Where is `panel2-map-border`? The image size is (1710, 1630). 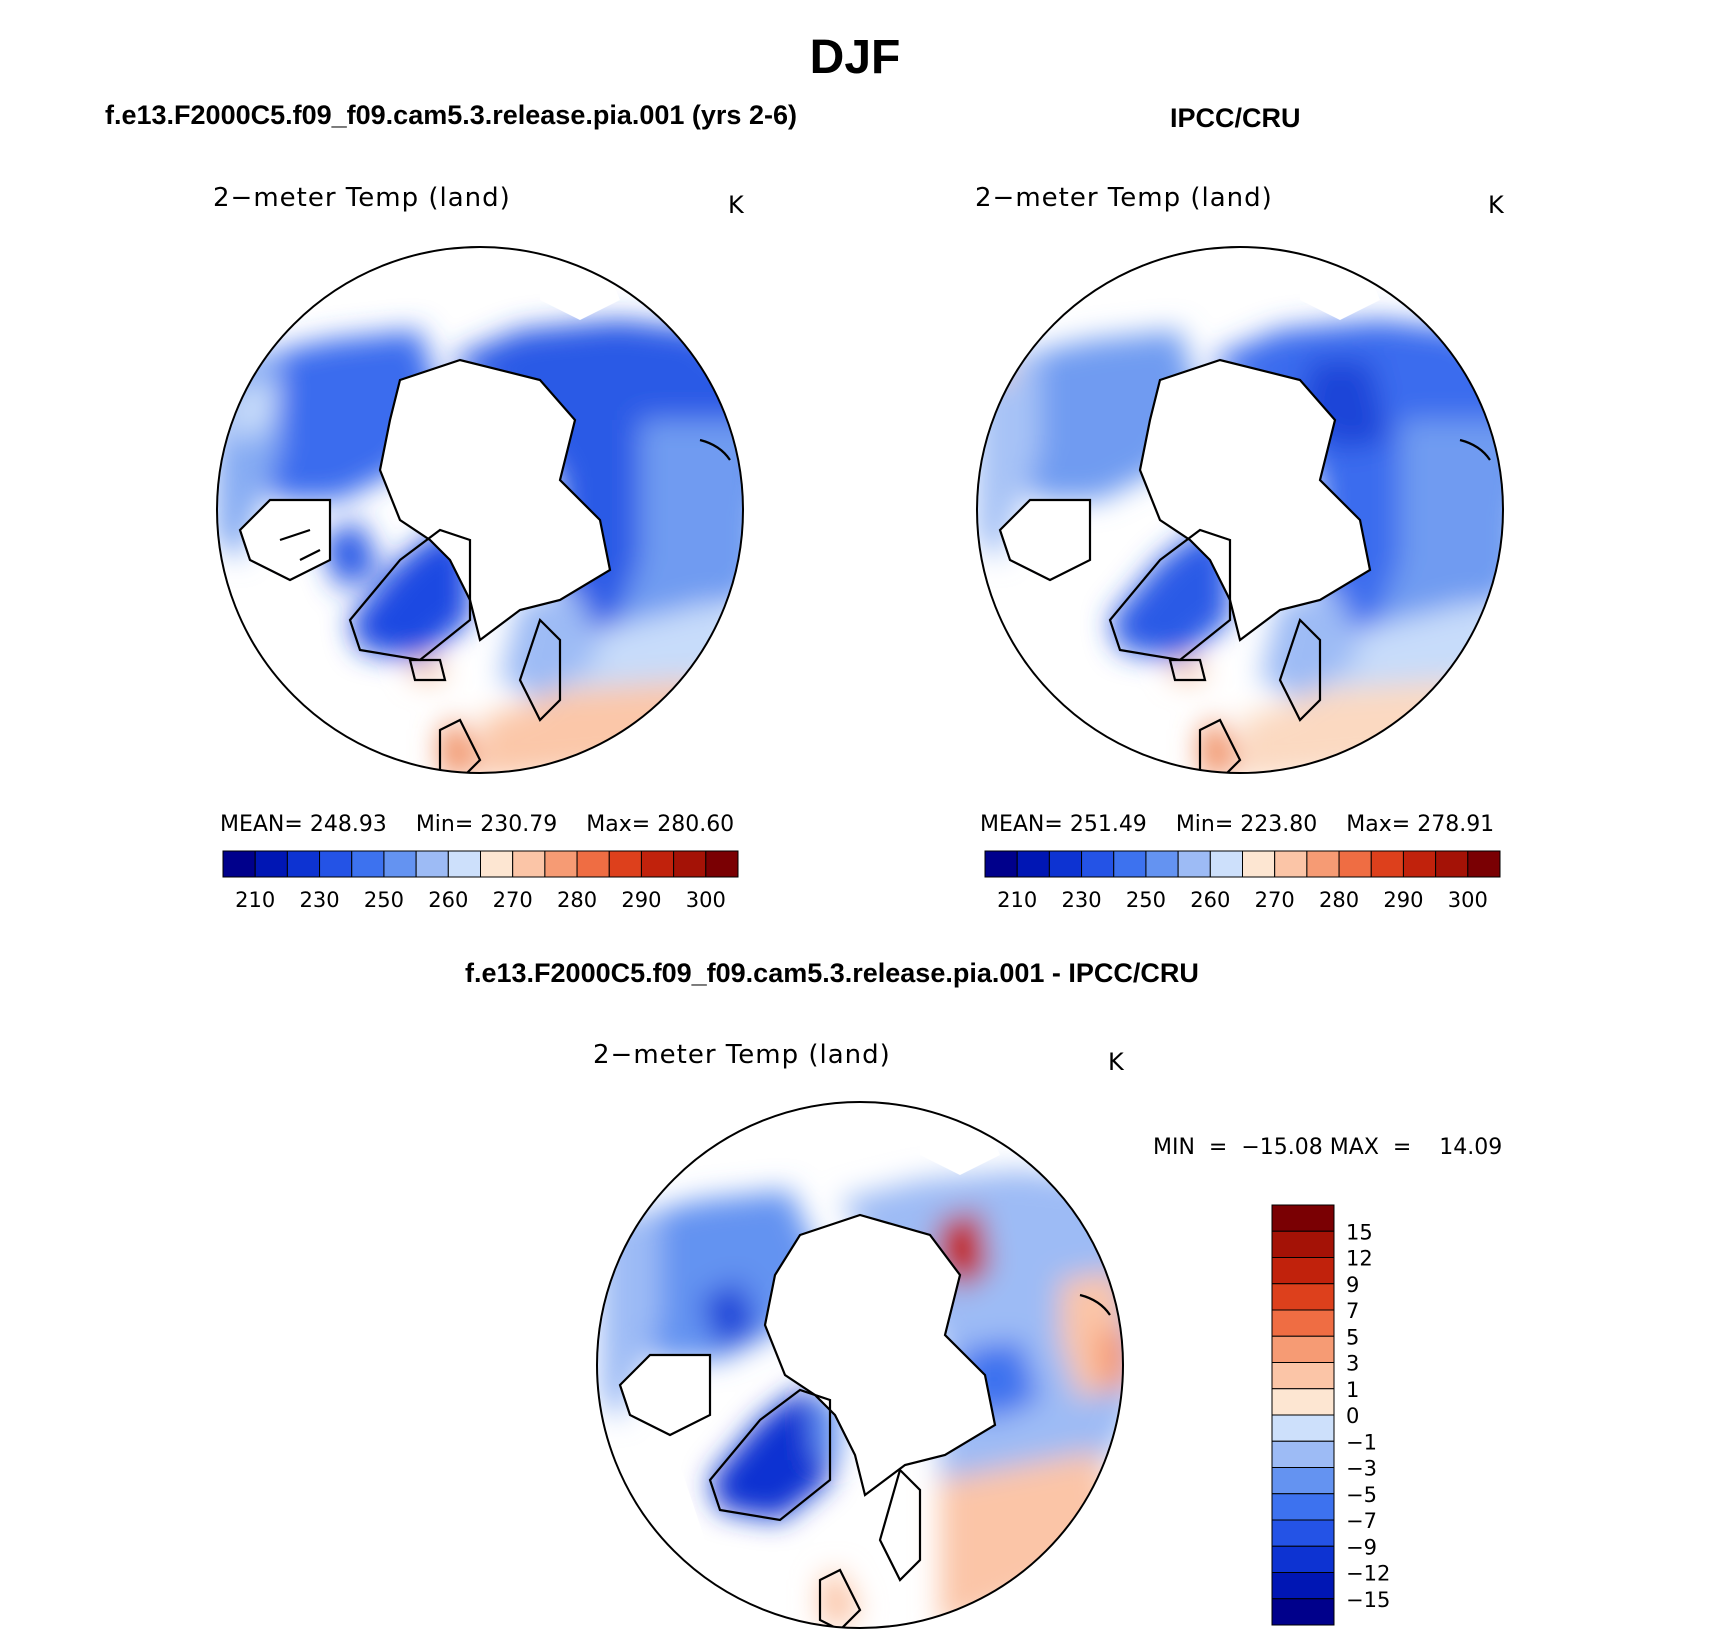 panel2-map-border is located at coordinates (1240, 510).